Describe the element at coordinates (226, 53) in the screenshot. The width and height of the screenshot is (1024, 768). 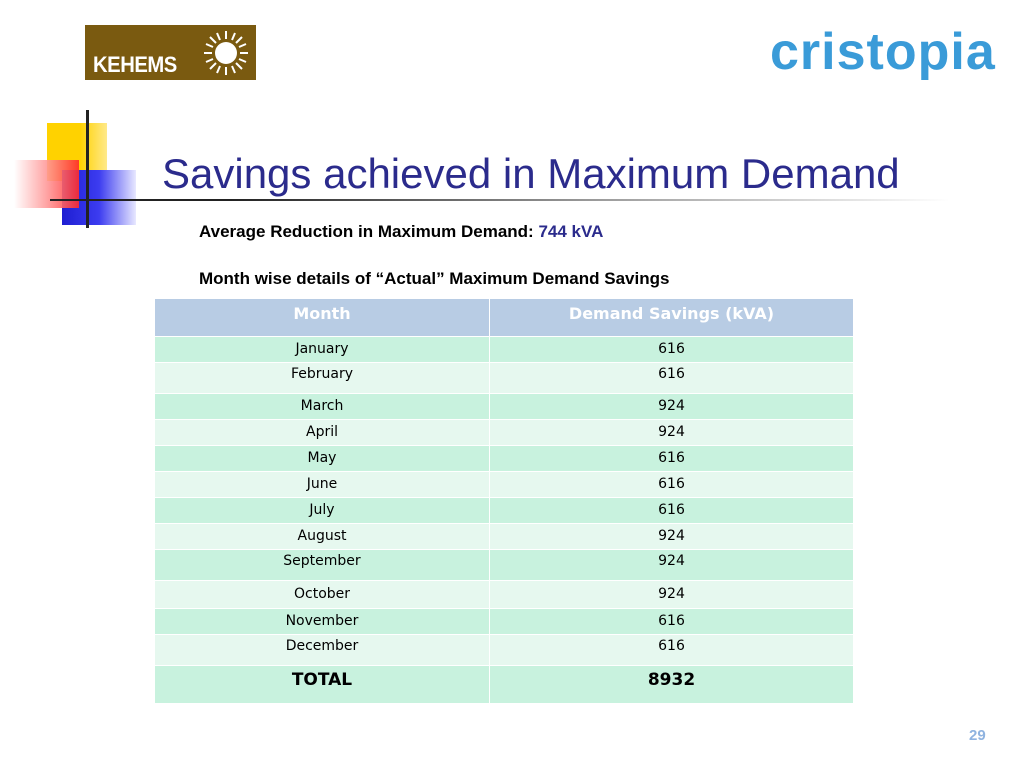
I see `sun-icon` at that location.